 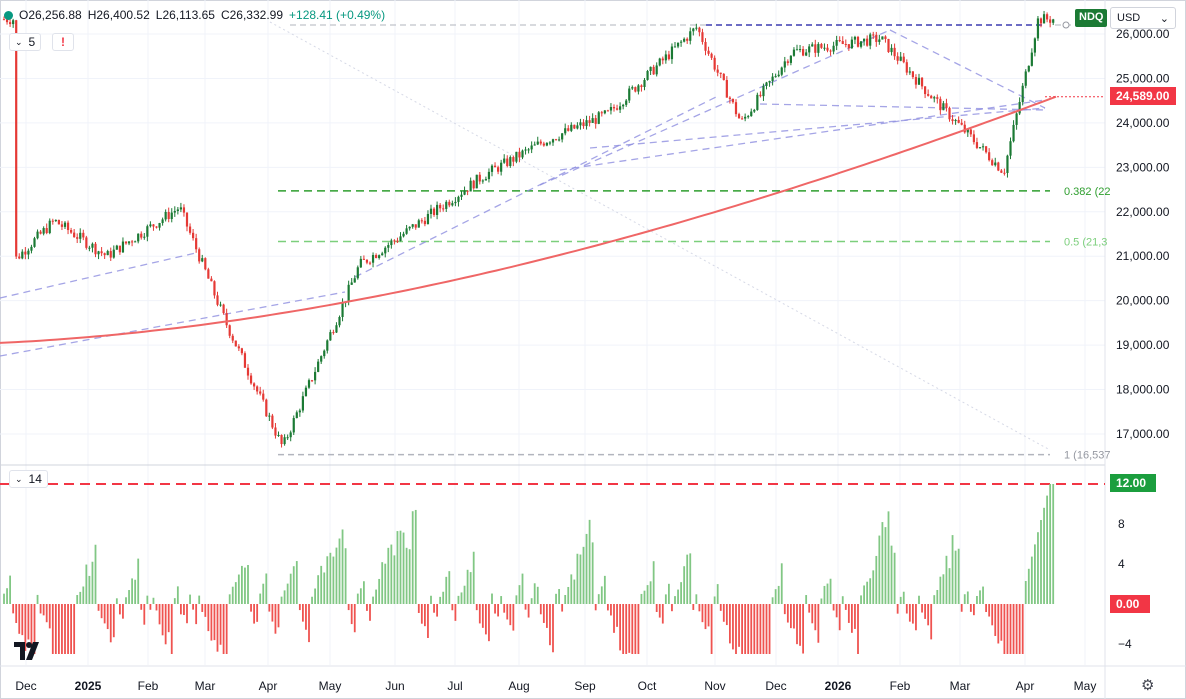 What do you see at coordinates (1129, 18) in the screenshot?
I see `currency-label: USD` at bounding box center [1129, 18].